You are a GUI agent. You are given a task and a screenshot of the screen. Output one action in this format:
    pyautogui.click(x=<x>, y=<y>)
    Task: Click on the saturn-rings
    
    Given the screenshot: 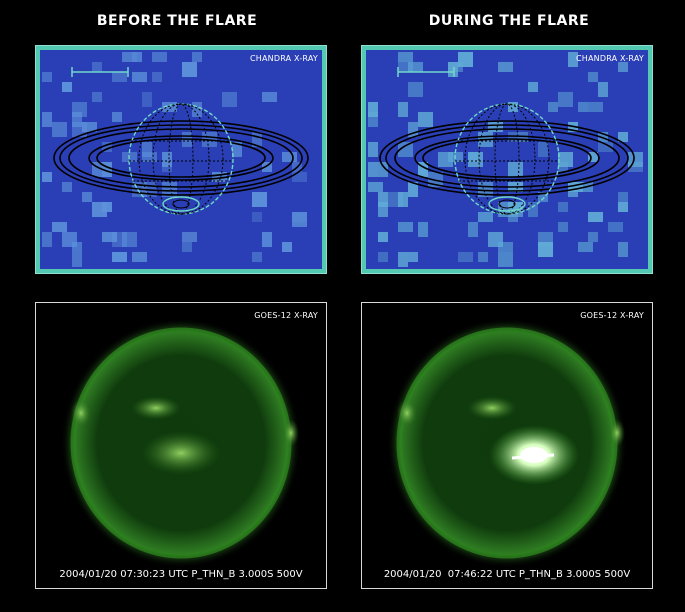 What is the action you would take?
    pyautogui.click(x=507, y=158)
    